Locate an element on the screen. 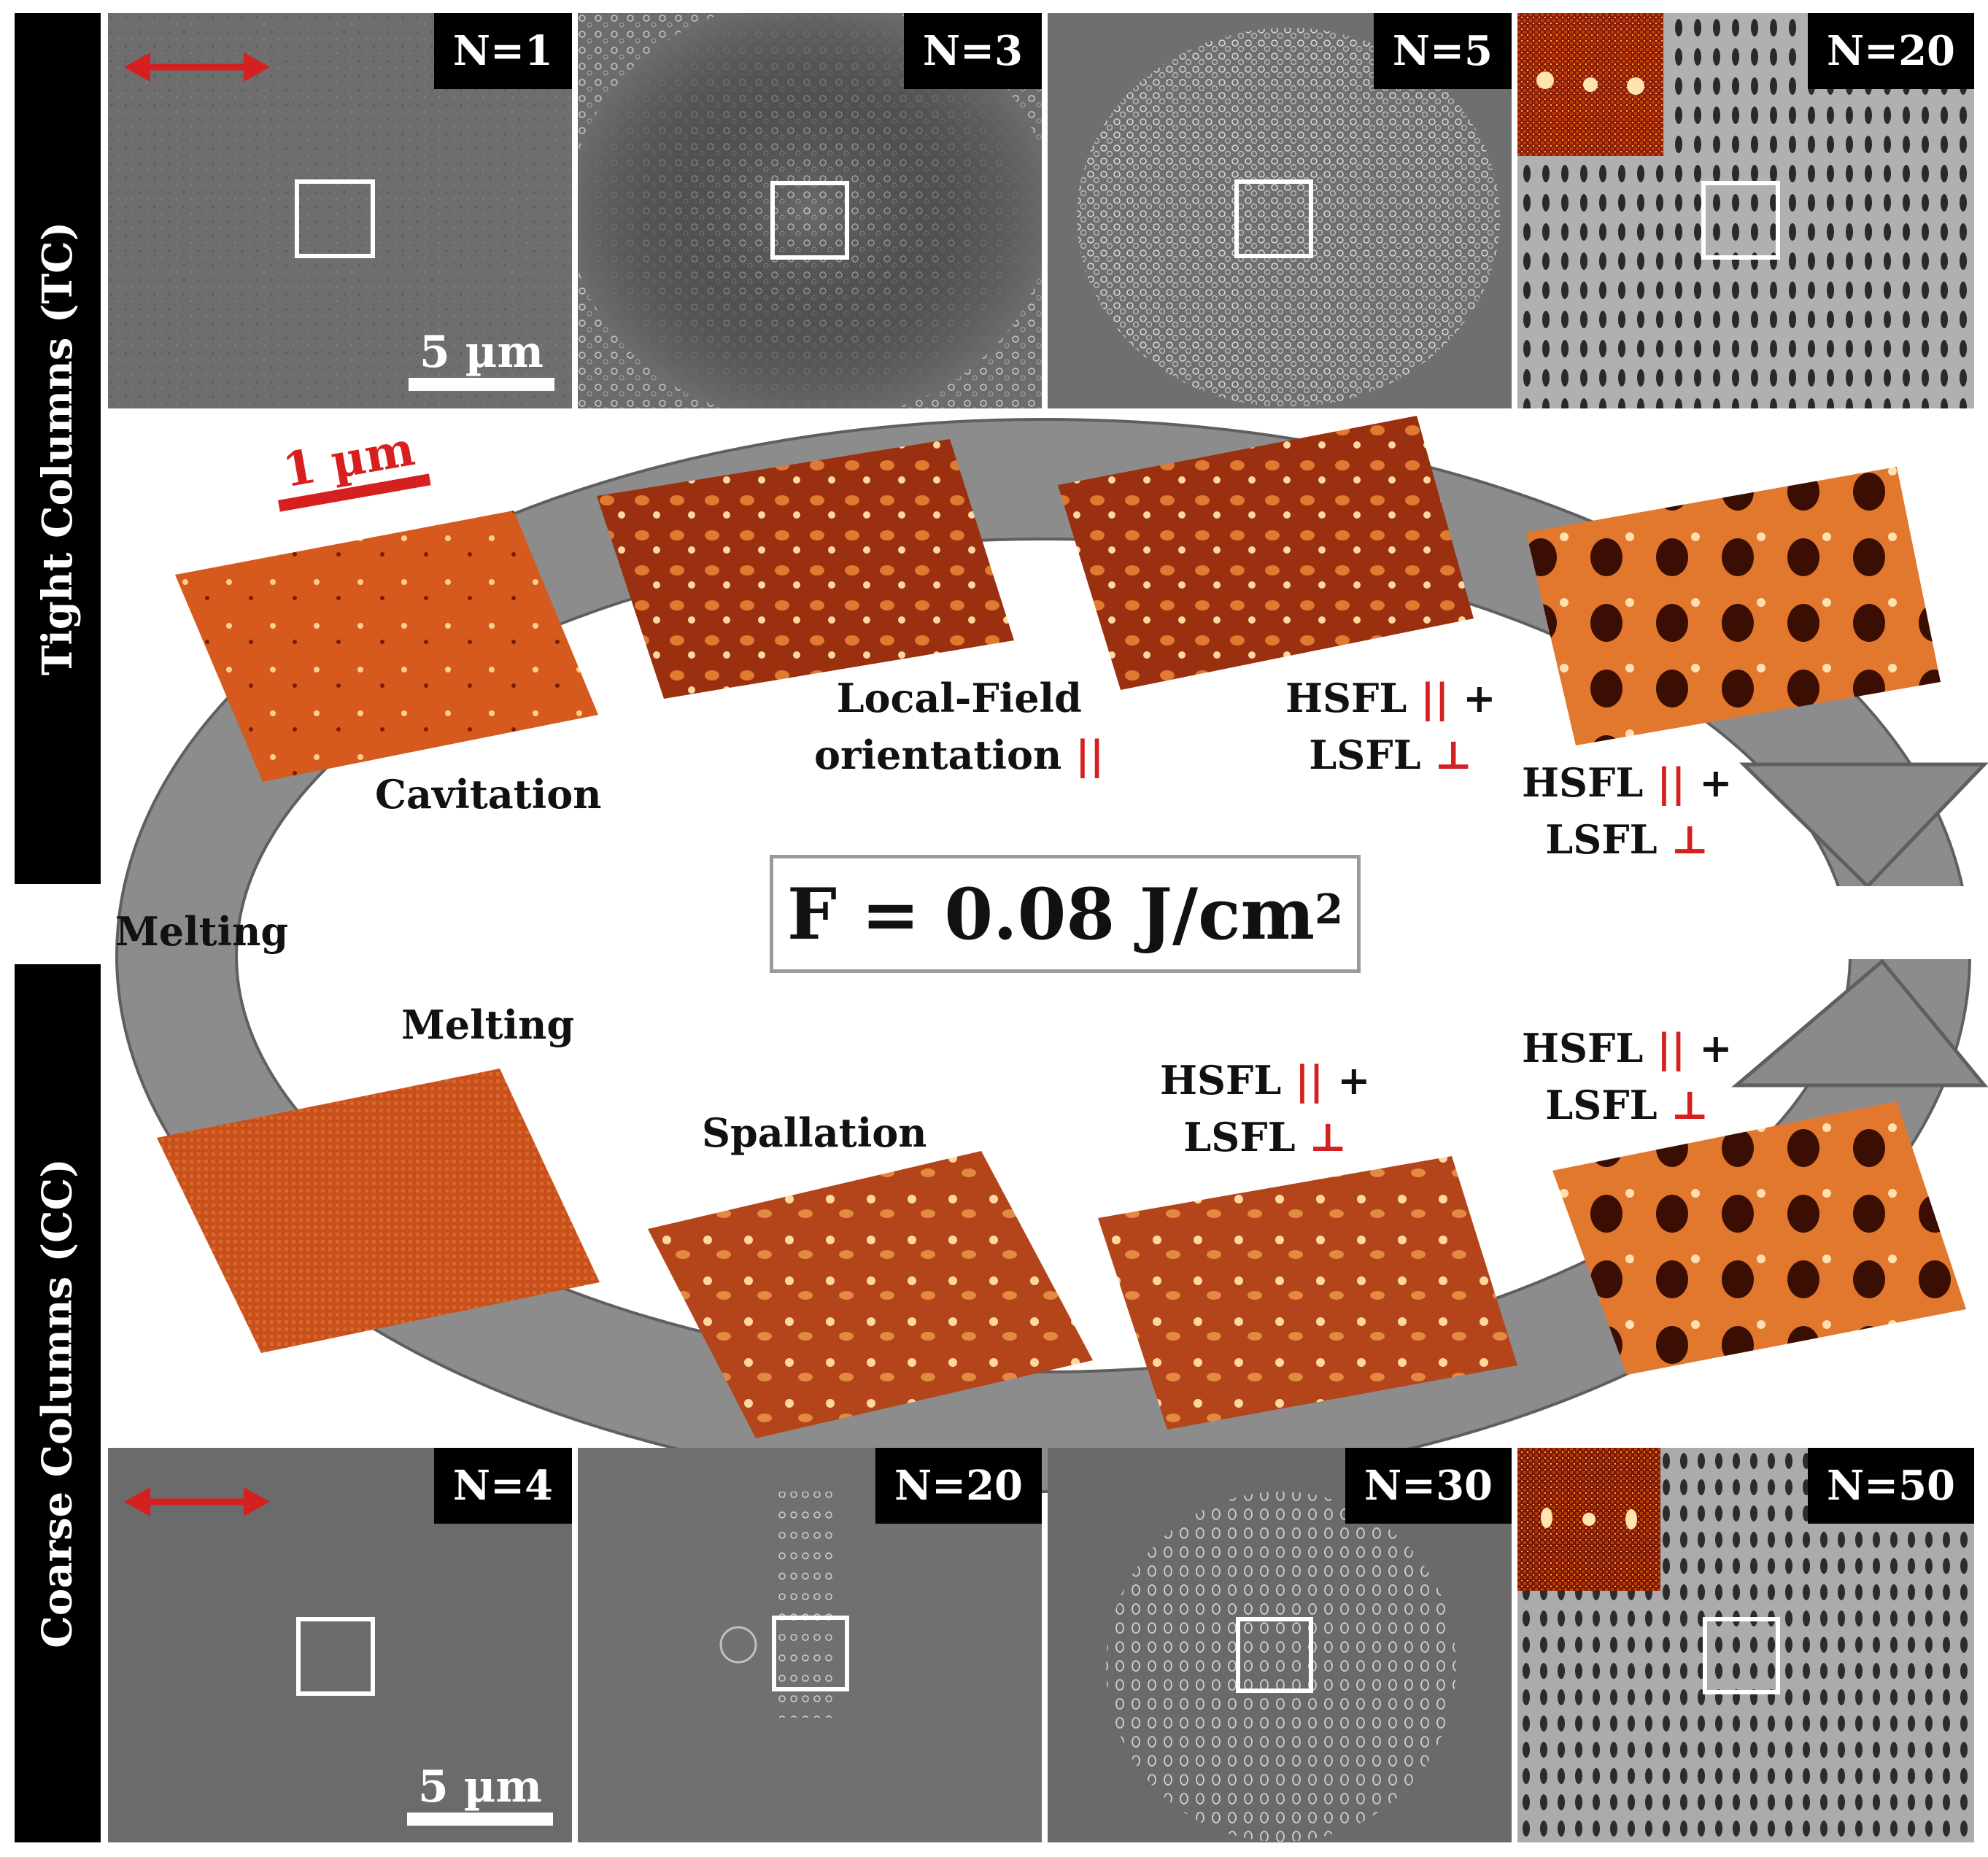  sem-panel-cc-3: N=30 is located at coordinates (1280, 1645).